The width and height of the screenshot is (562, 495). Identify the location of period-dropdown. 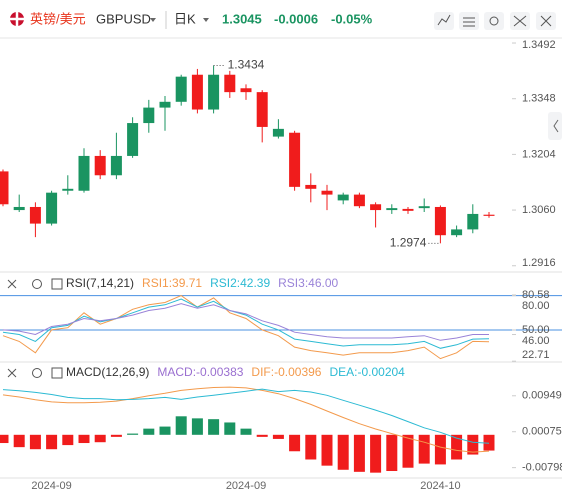
(206, 20).